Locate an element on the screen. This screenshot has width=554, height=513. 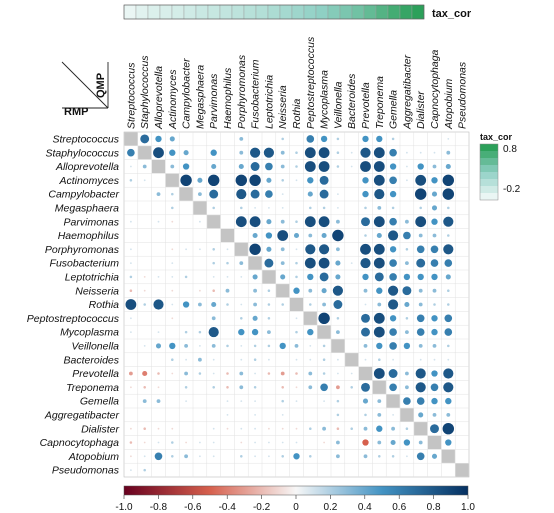
row-label: Actinomyces is located at coordinates (88, 181).